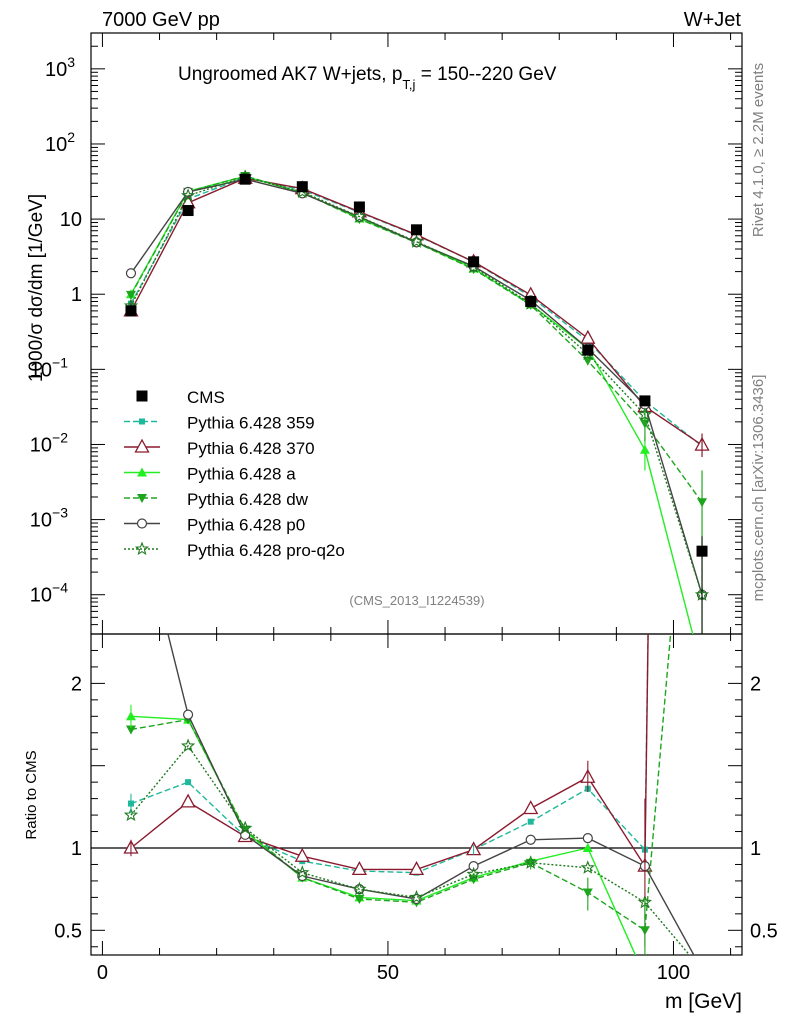  What do you see at coordinates (161, 20) in the screenshot?
I see `header-left: 7000 GeV pp` at bounding box center [161, 20].